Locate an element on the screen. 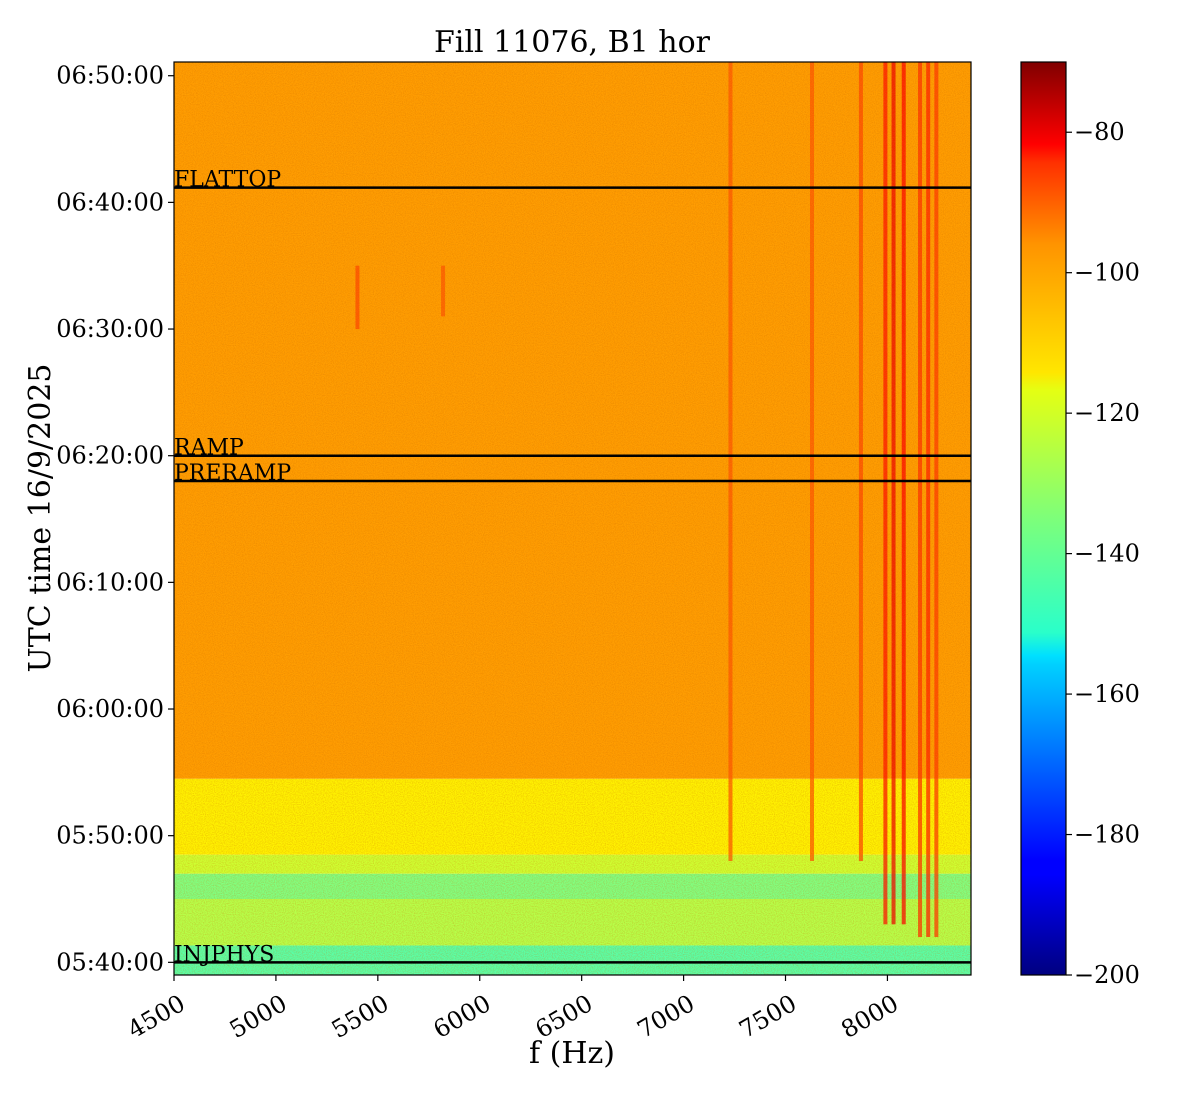 This screenshot has width=1200, height=1104. x-tick-label-1: 5000 is located at coordinates (258, 1016).